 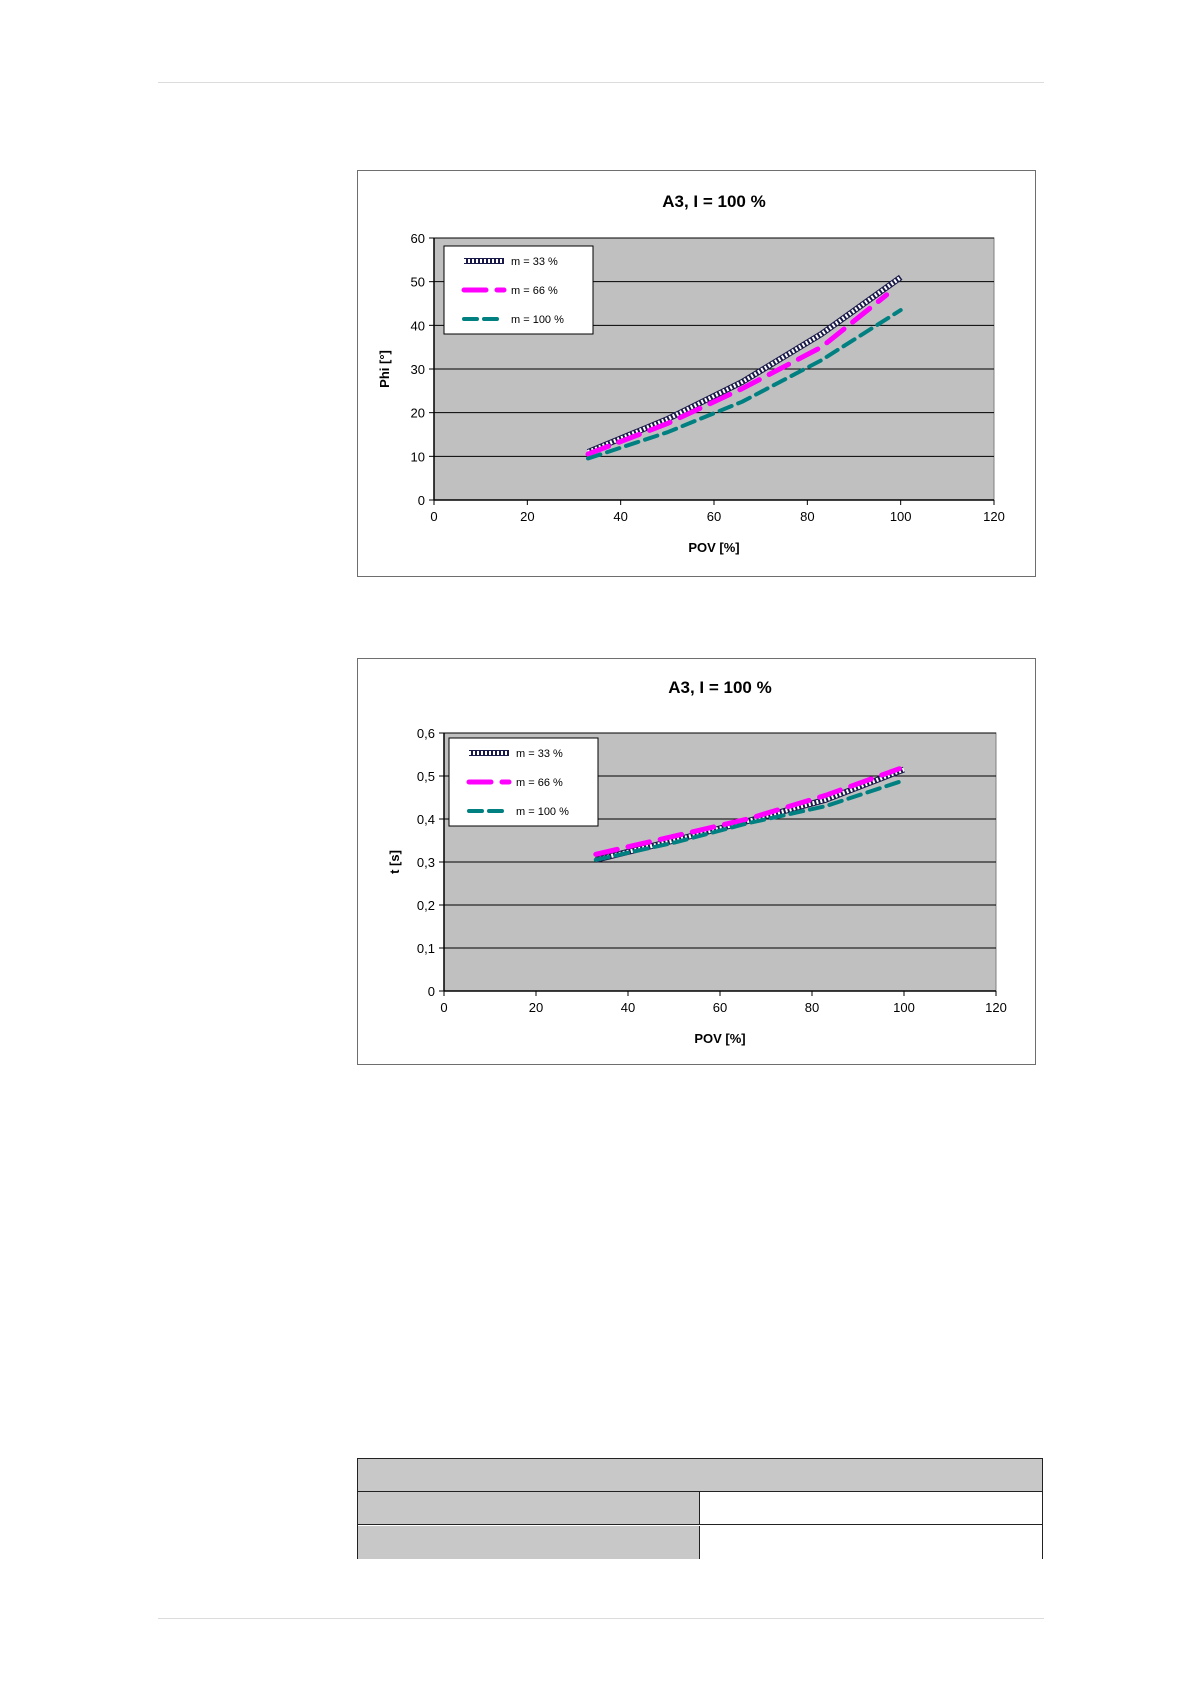 What do you see at coordinates (418, 369) in the screenshot?
I see `y-tick-label: 30` at bounding box center [418, 369].